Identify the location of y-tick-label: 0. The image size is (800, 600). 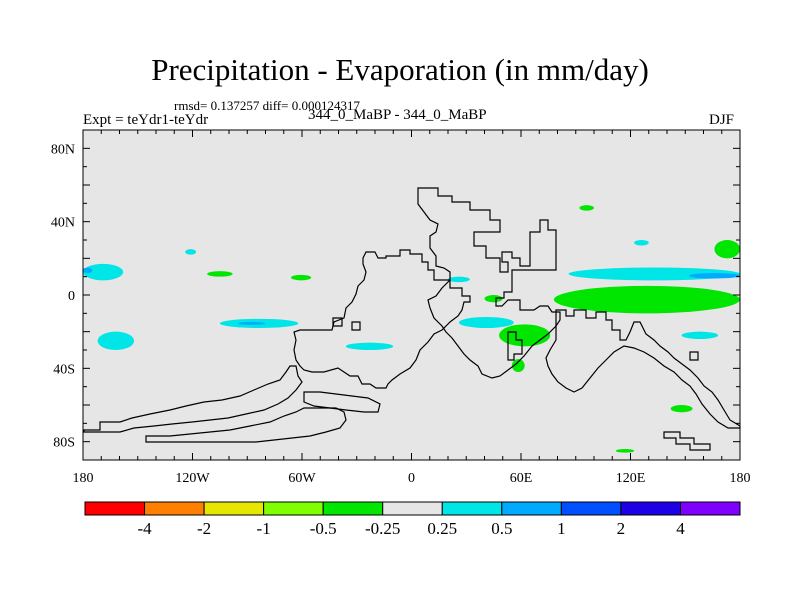
(71, 296).